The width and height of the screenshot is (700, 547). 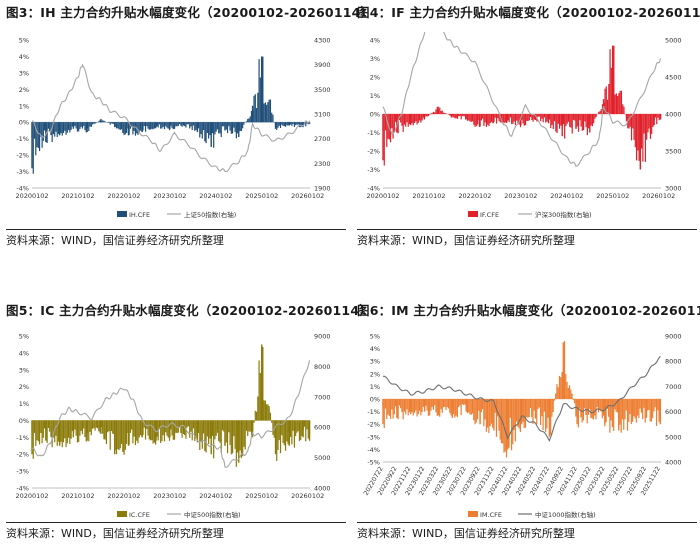 What do you see at coordinates (565, 514) in the screenshot?
I see `legend-label: 中证1000指数(右轴)` at bounding box center [565, 514].